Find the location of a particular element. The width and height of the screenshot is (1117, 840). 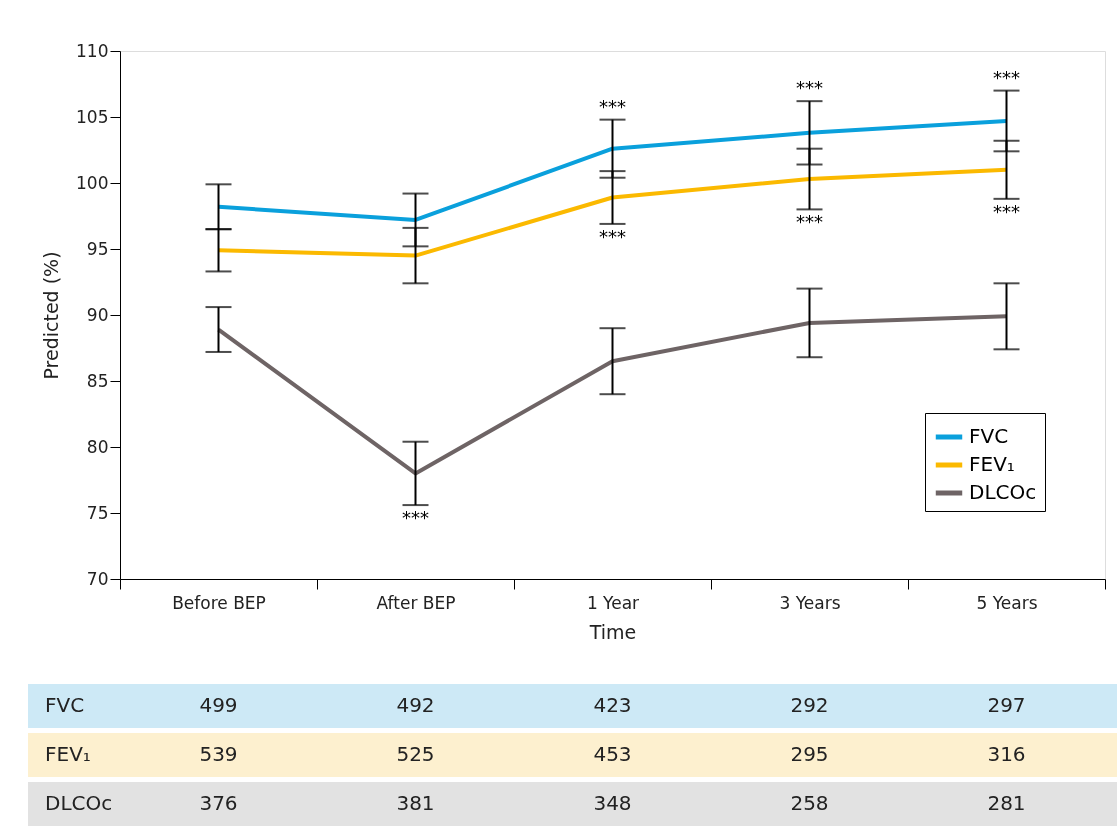

y-tick-label: 95 is located at coordinates (97, 248).